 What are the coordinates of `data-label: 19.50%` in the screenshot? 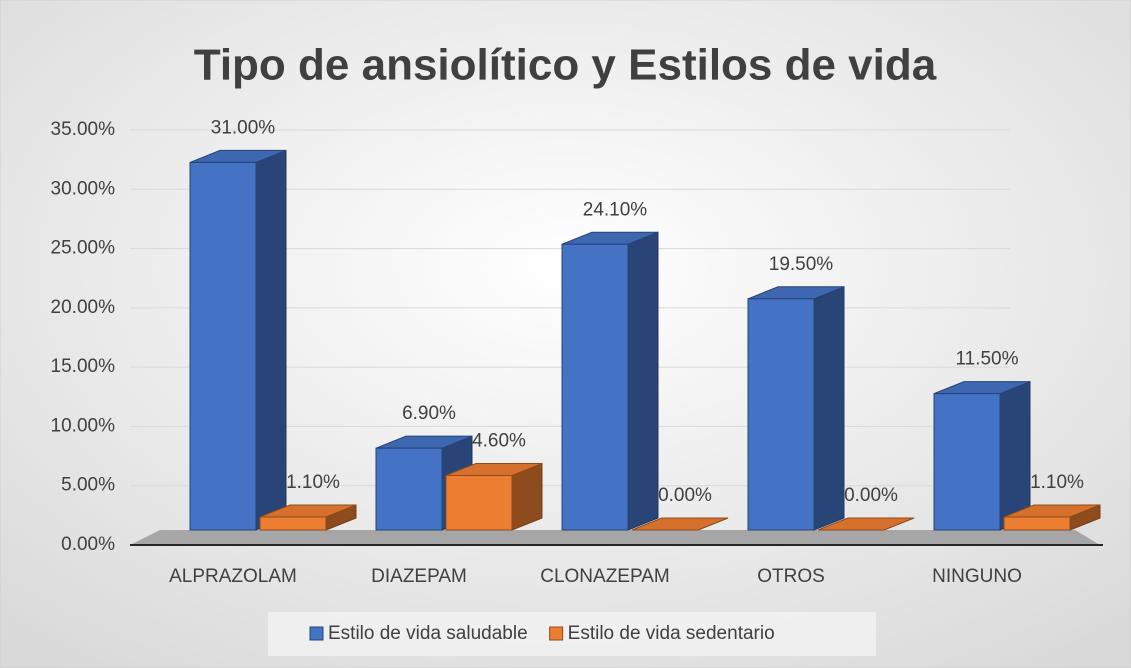 It's located at (801, 264).